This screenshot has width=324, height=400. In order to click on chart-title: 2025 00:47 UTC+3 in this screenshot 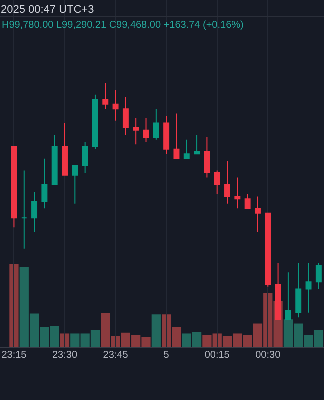, I will do `click(47, 10)`.